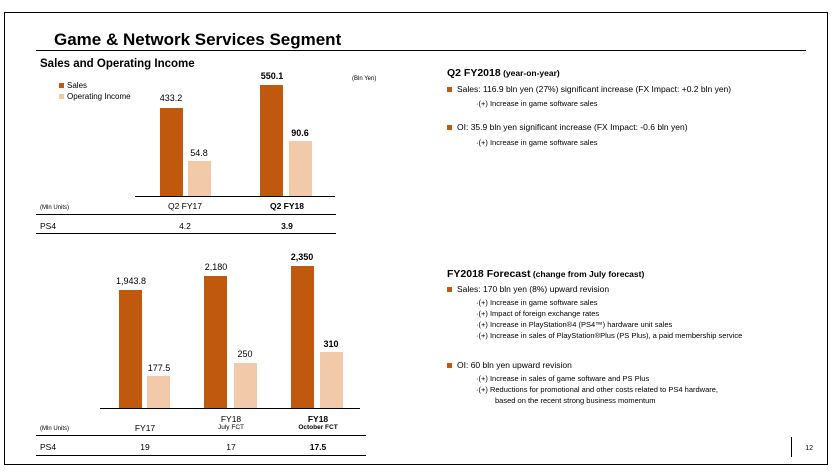 The width and height of the screenshot is (832, 475). What do you see at coordinates (130, 349) in the screenshot?
I see `chart2-bar-sales-fy17` at bounding box center [130, 349].